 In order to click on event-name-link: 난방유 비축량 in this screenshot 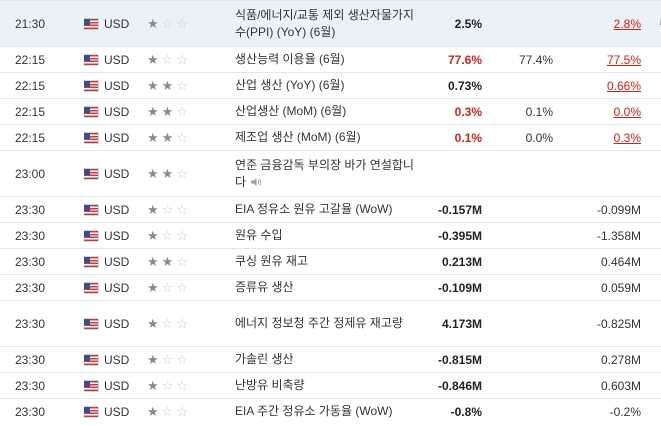, I will do `click(328, 385)`.